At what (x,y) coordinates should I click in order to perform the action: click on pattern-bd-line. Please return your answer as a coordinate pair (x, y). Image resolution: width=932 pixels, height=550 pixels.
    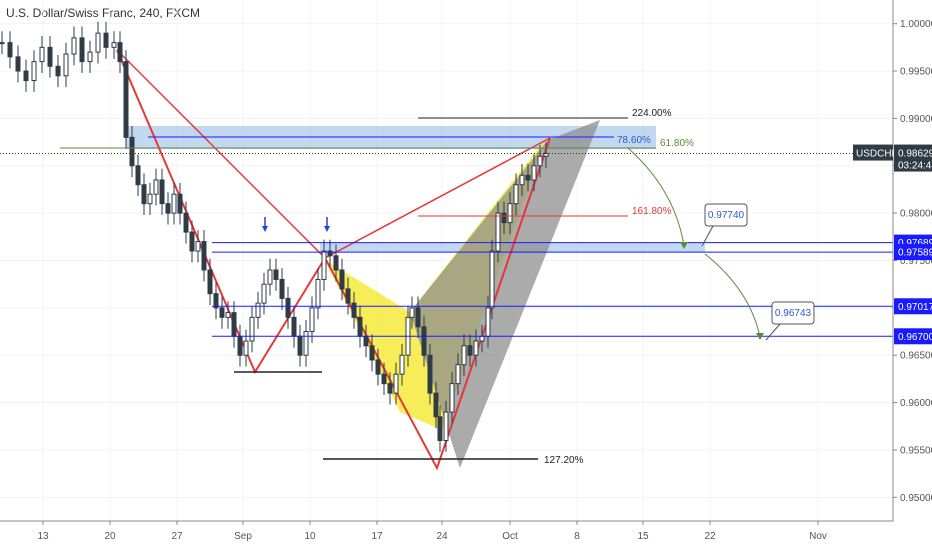
    Looking at the image, I should click on (437, 198).